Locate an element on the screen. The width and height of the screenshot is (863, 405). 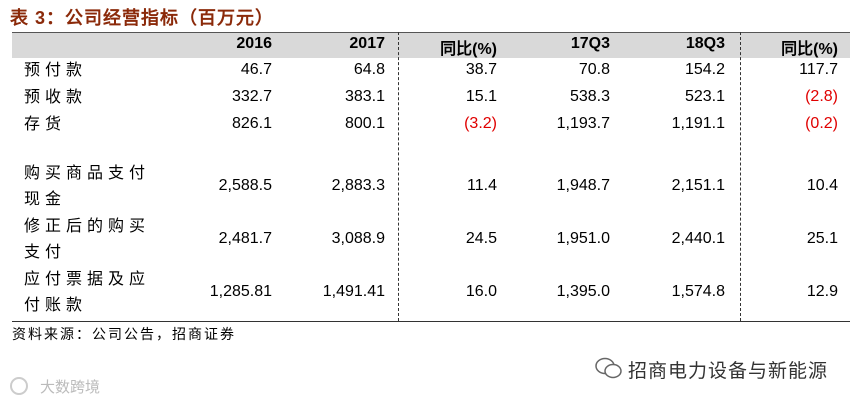
cell-value: 1,491.41 is located at coordinates (353, 291).